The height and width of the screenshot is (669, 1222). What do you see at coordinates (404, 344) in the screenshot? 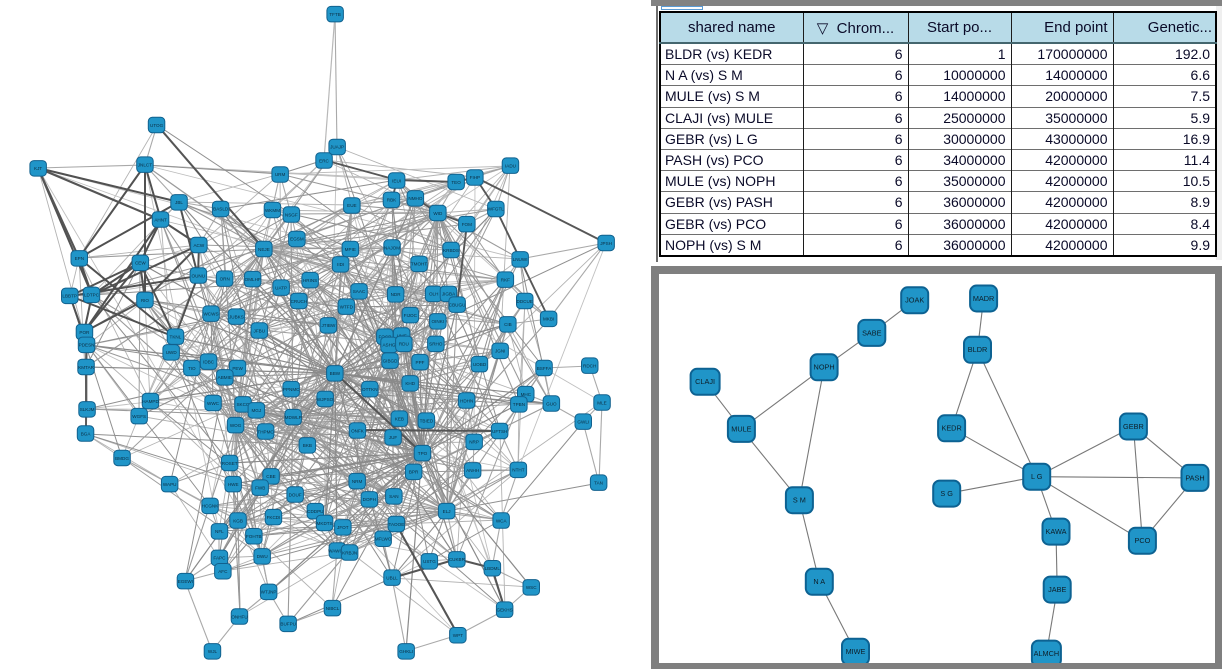
I see `svg-text: RDU` at bounding box center [404, 344].